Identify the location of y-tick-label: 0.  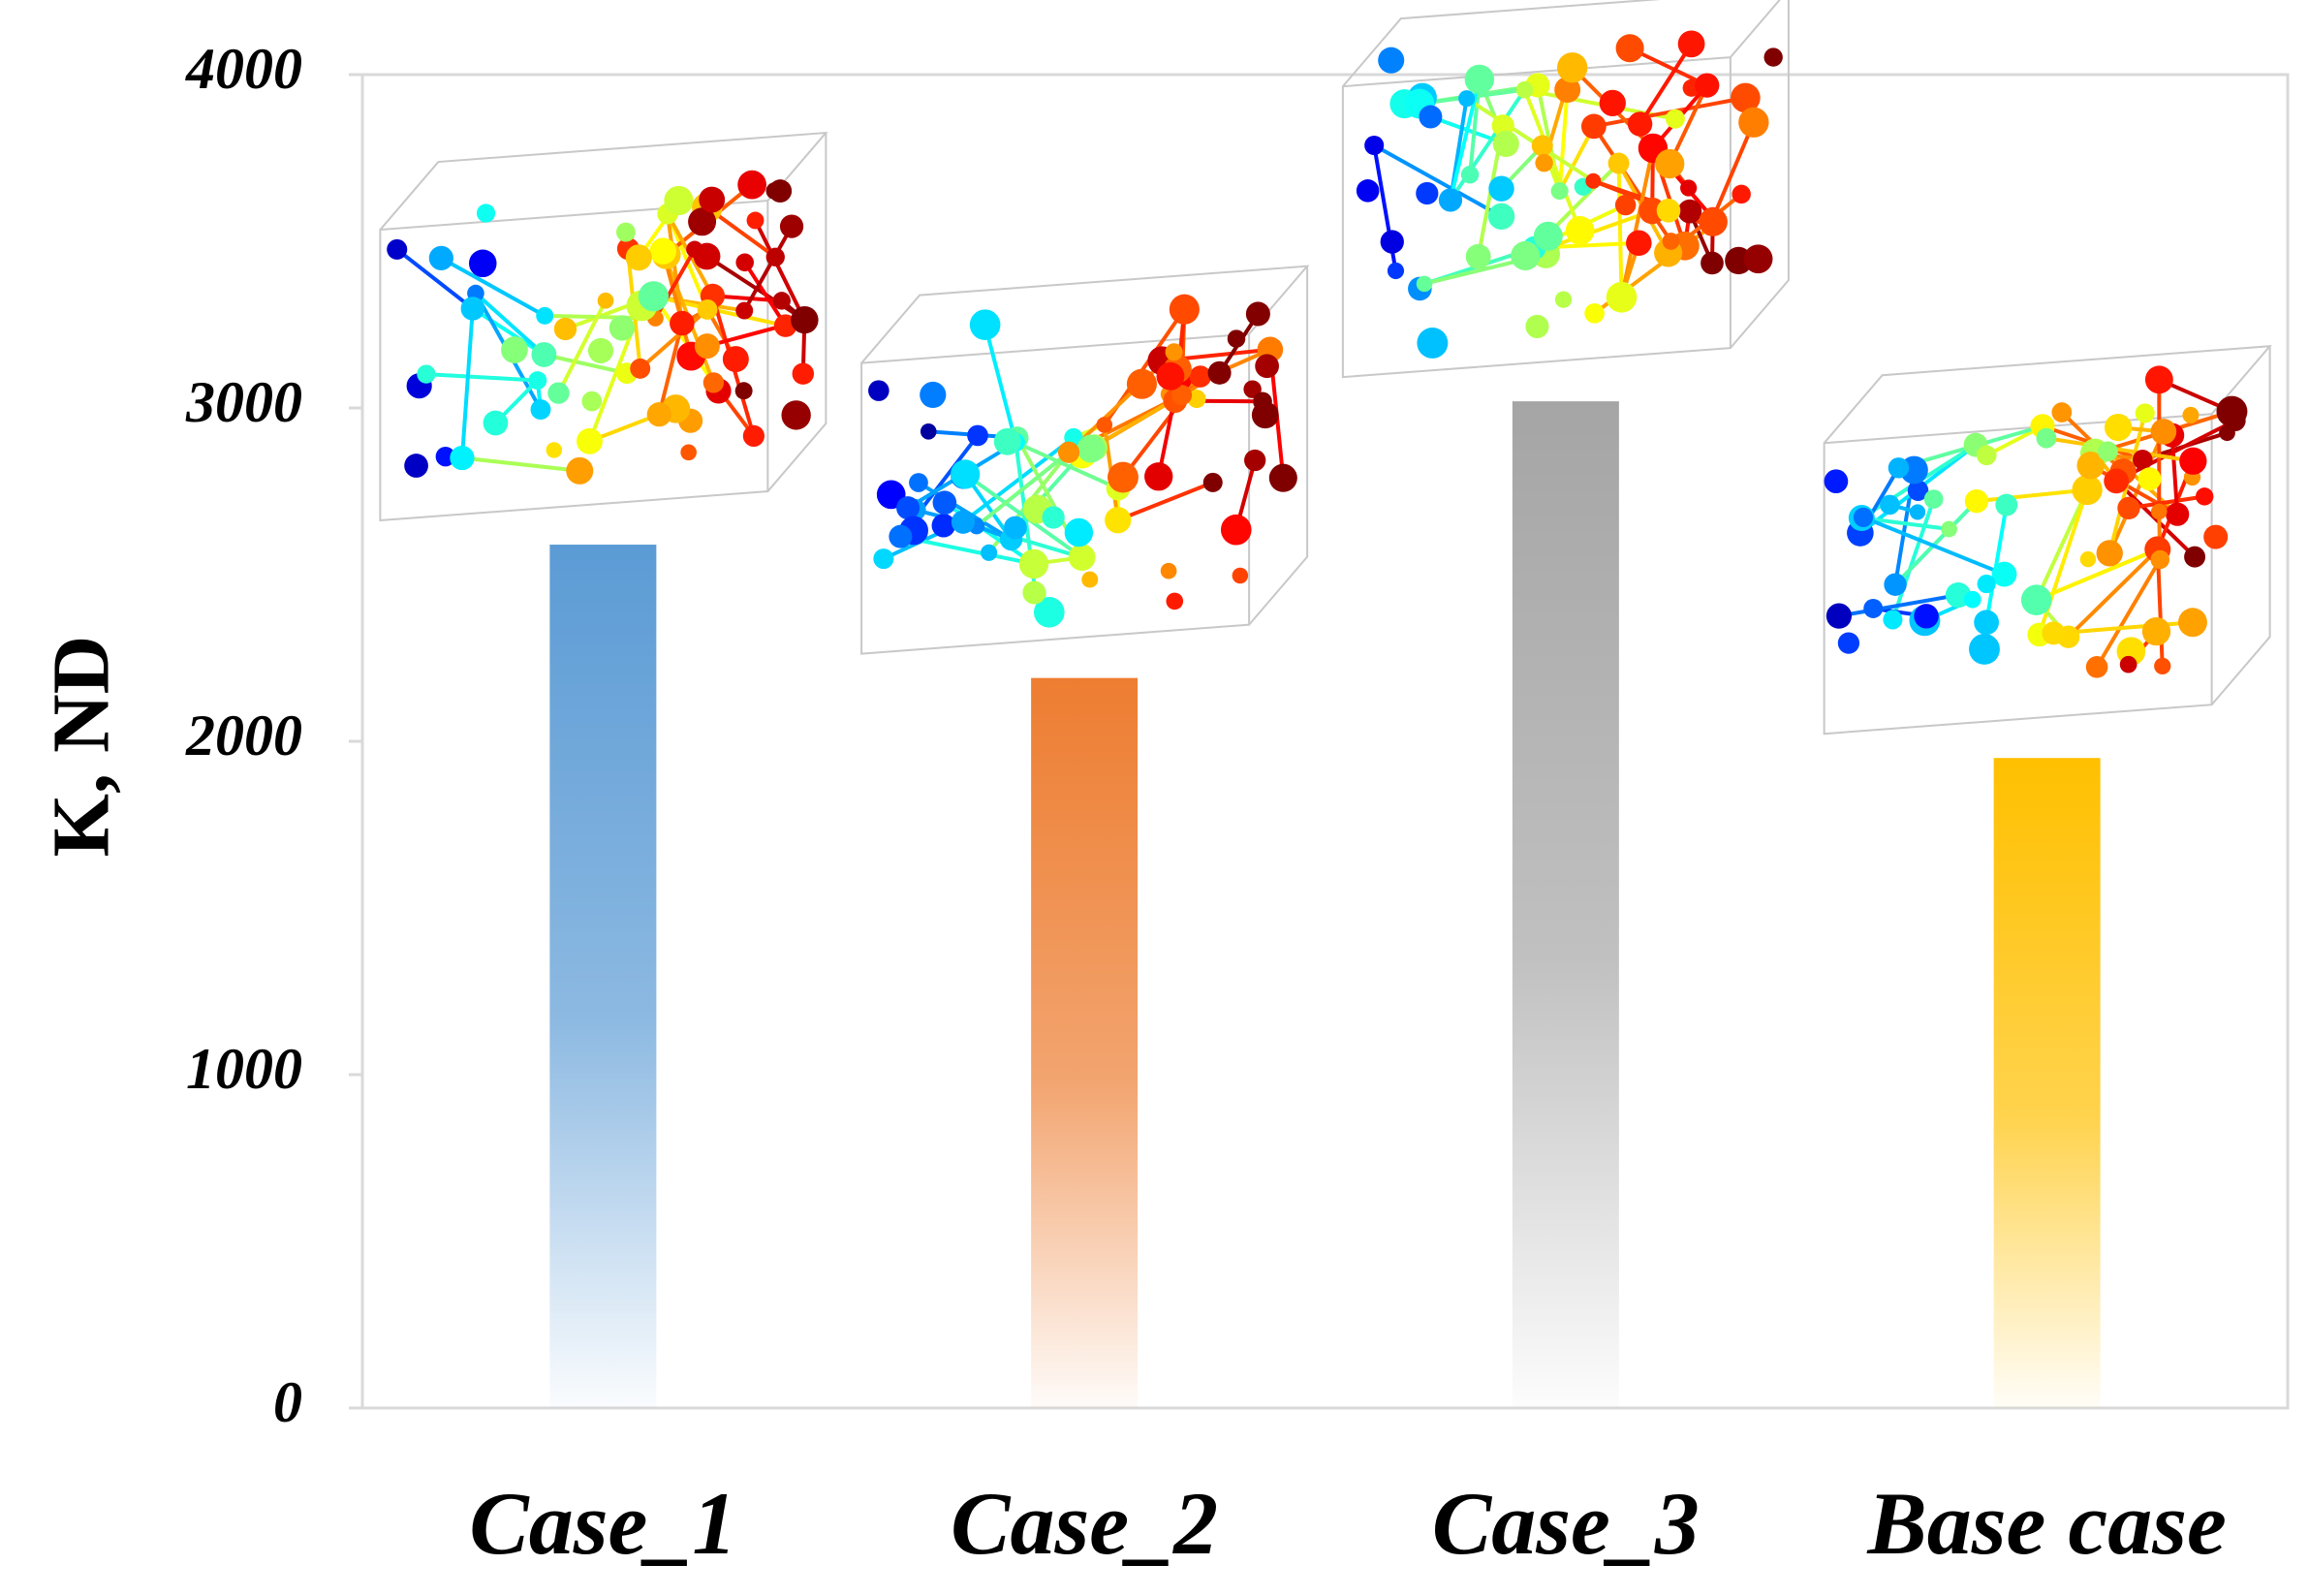
(287, 1402).